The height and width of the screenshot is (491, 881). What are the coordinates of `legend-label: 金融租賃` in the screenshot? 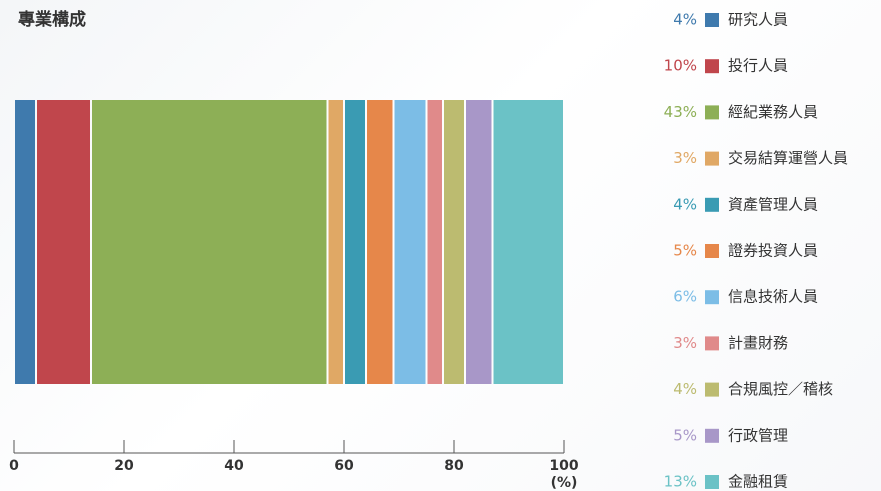 It's located at (758, 482).